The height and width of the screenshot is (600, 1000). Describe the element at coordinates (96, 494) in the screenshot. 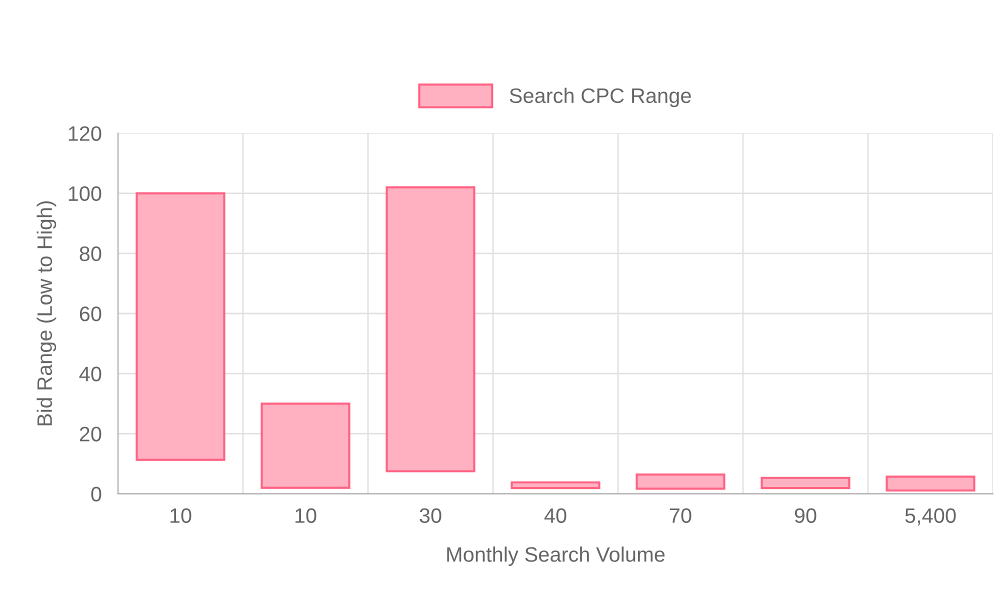

I see `y-tick-label: 0` at that location.